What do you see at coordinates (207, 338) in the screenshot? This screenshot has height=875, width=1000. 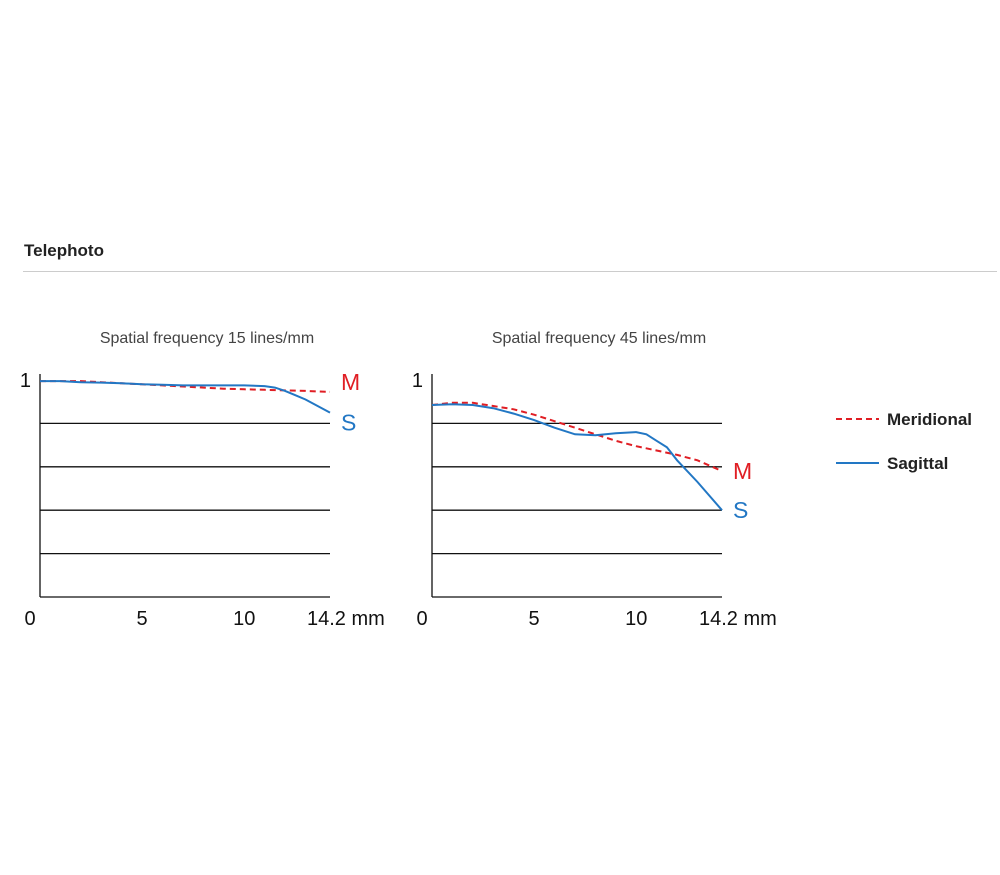 I see `chart-title: Spatial frequency 15 lines/mm` at bounding box center [207, 338].